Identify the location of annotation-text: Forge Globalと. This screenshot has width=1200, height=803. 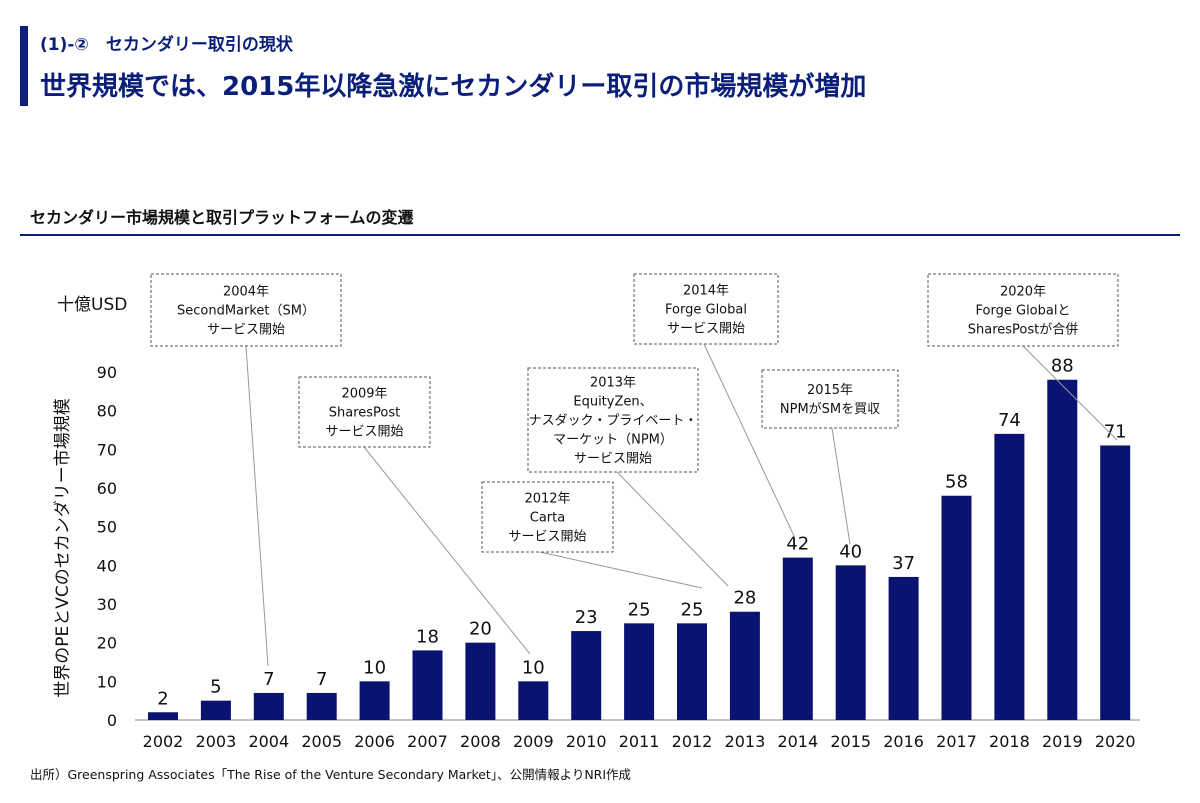
(1023, 311).